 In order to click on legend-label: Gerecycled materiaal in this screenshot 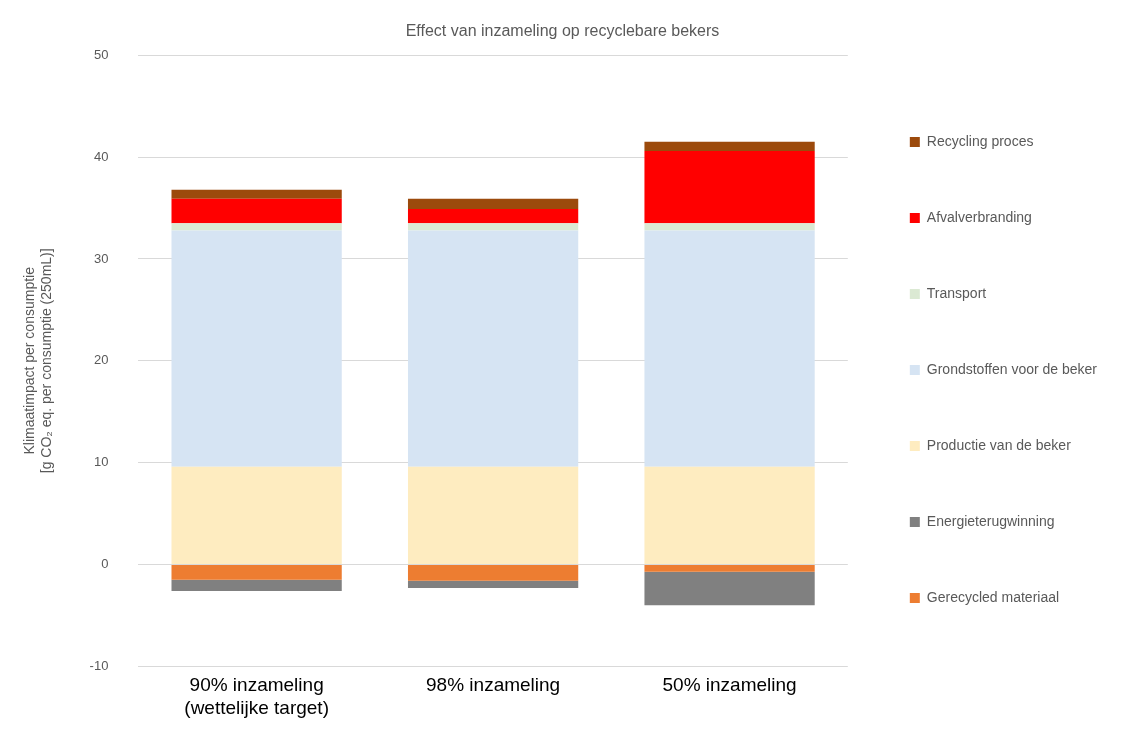, I will do `click(993, 596)`.